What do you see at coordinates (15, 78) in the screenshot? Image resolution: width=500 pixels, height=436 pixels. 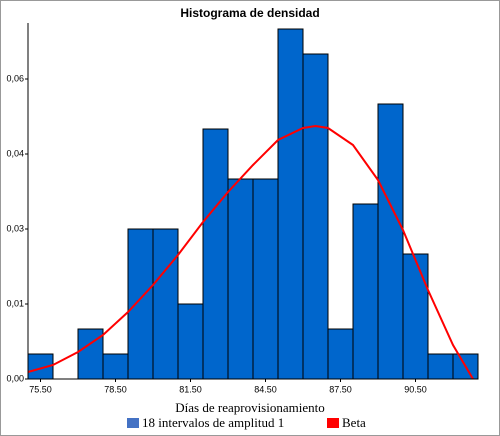 I see `y-tick-label: 0,06` at bounding box center [15, 78].